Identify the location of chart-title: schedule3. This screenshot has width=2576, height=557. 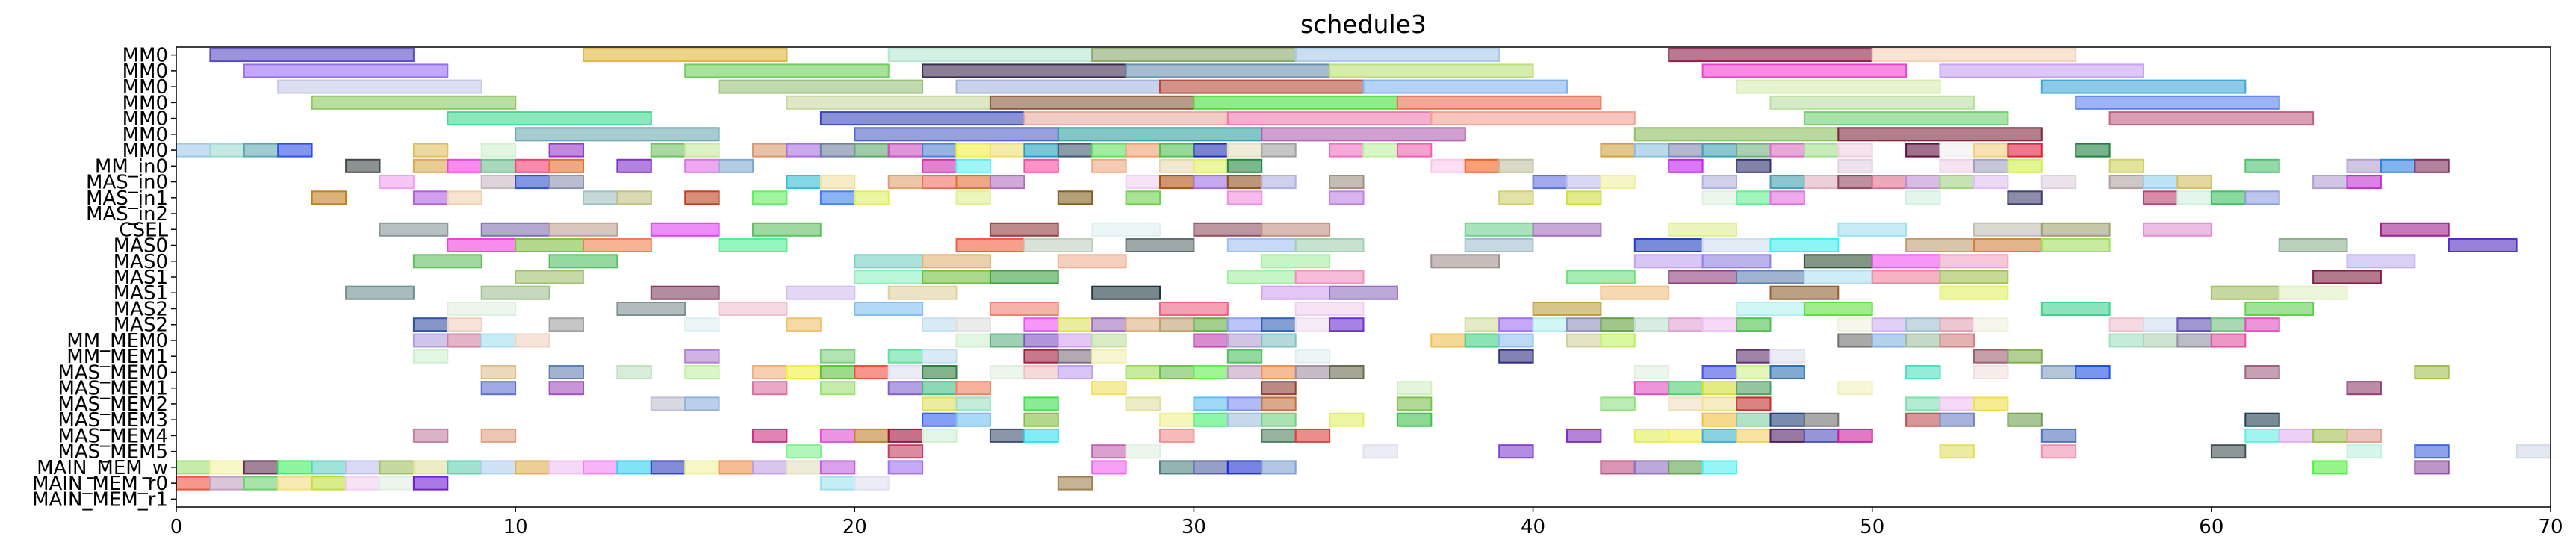
(1364, 24).